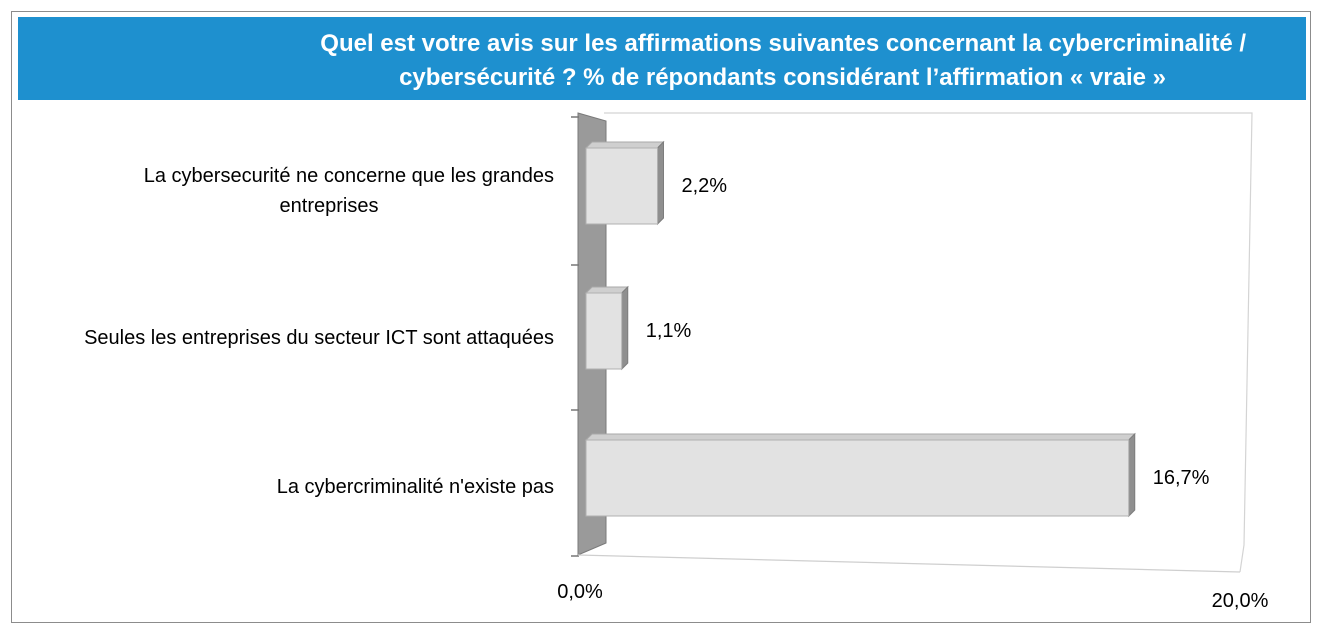 The height and width of the screenshot is (636, 1324). Describe the element at coordinates (580, 592) in the screenshot. I see `x-tick-label: 0,0%` at that location.